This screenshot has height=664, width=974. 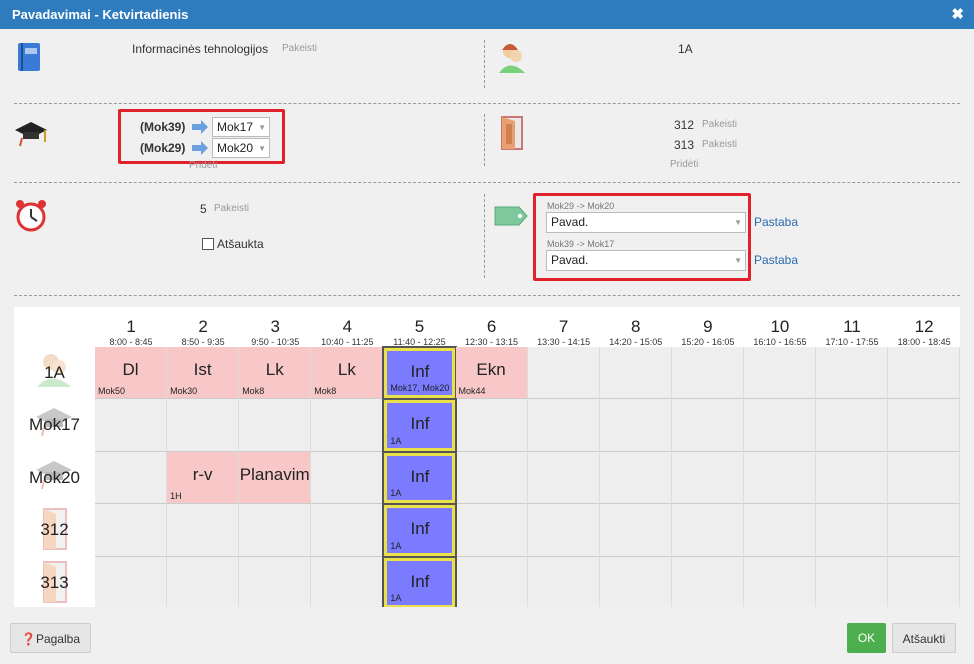 What do you see at coordinates (396, 597) in the screenshot?
I see `lesson-detail: 1A` at bounding box center [396, 597].